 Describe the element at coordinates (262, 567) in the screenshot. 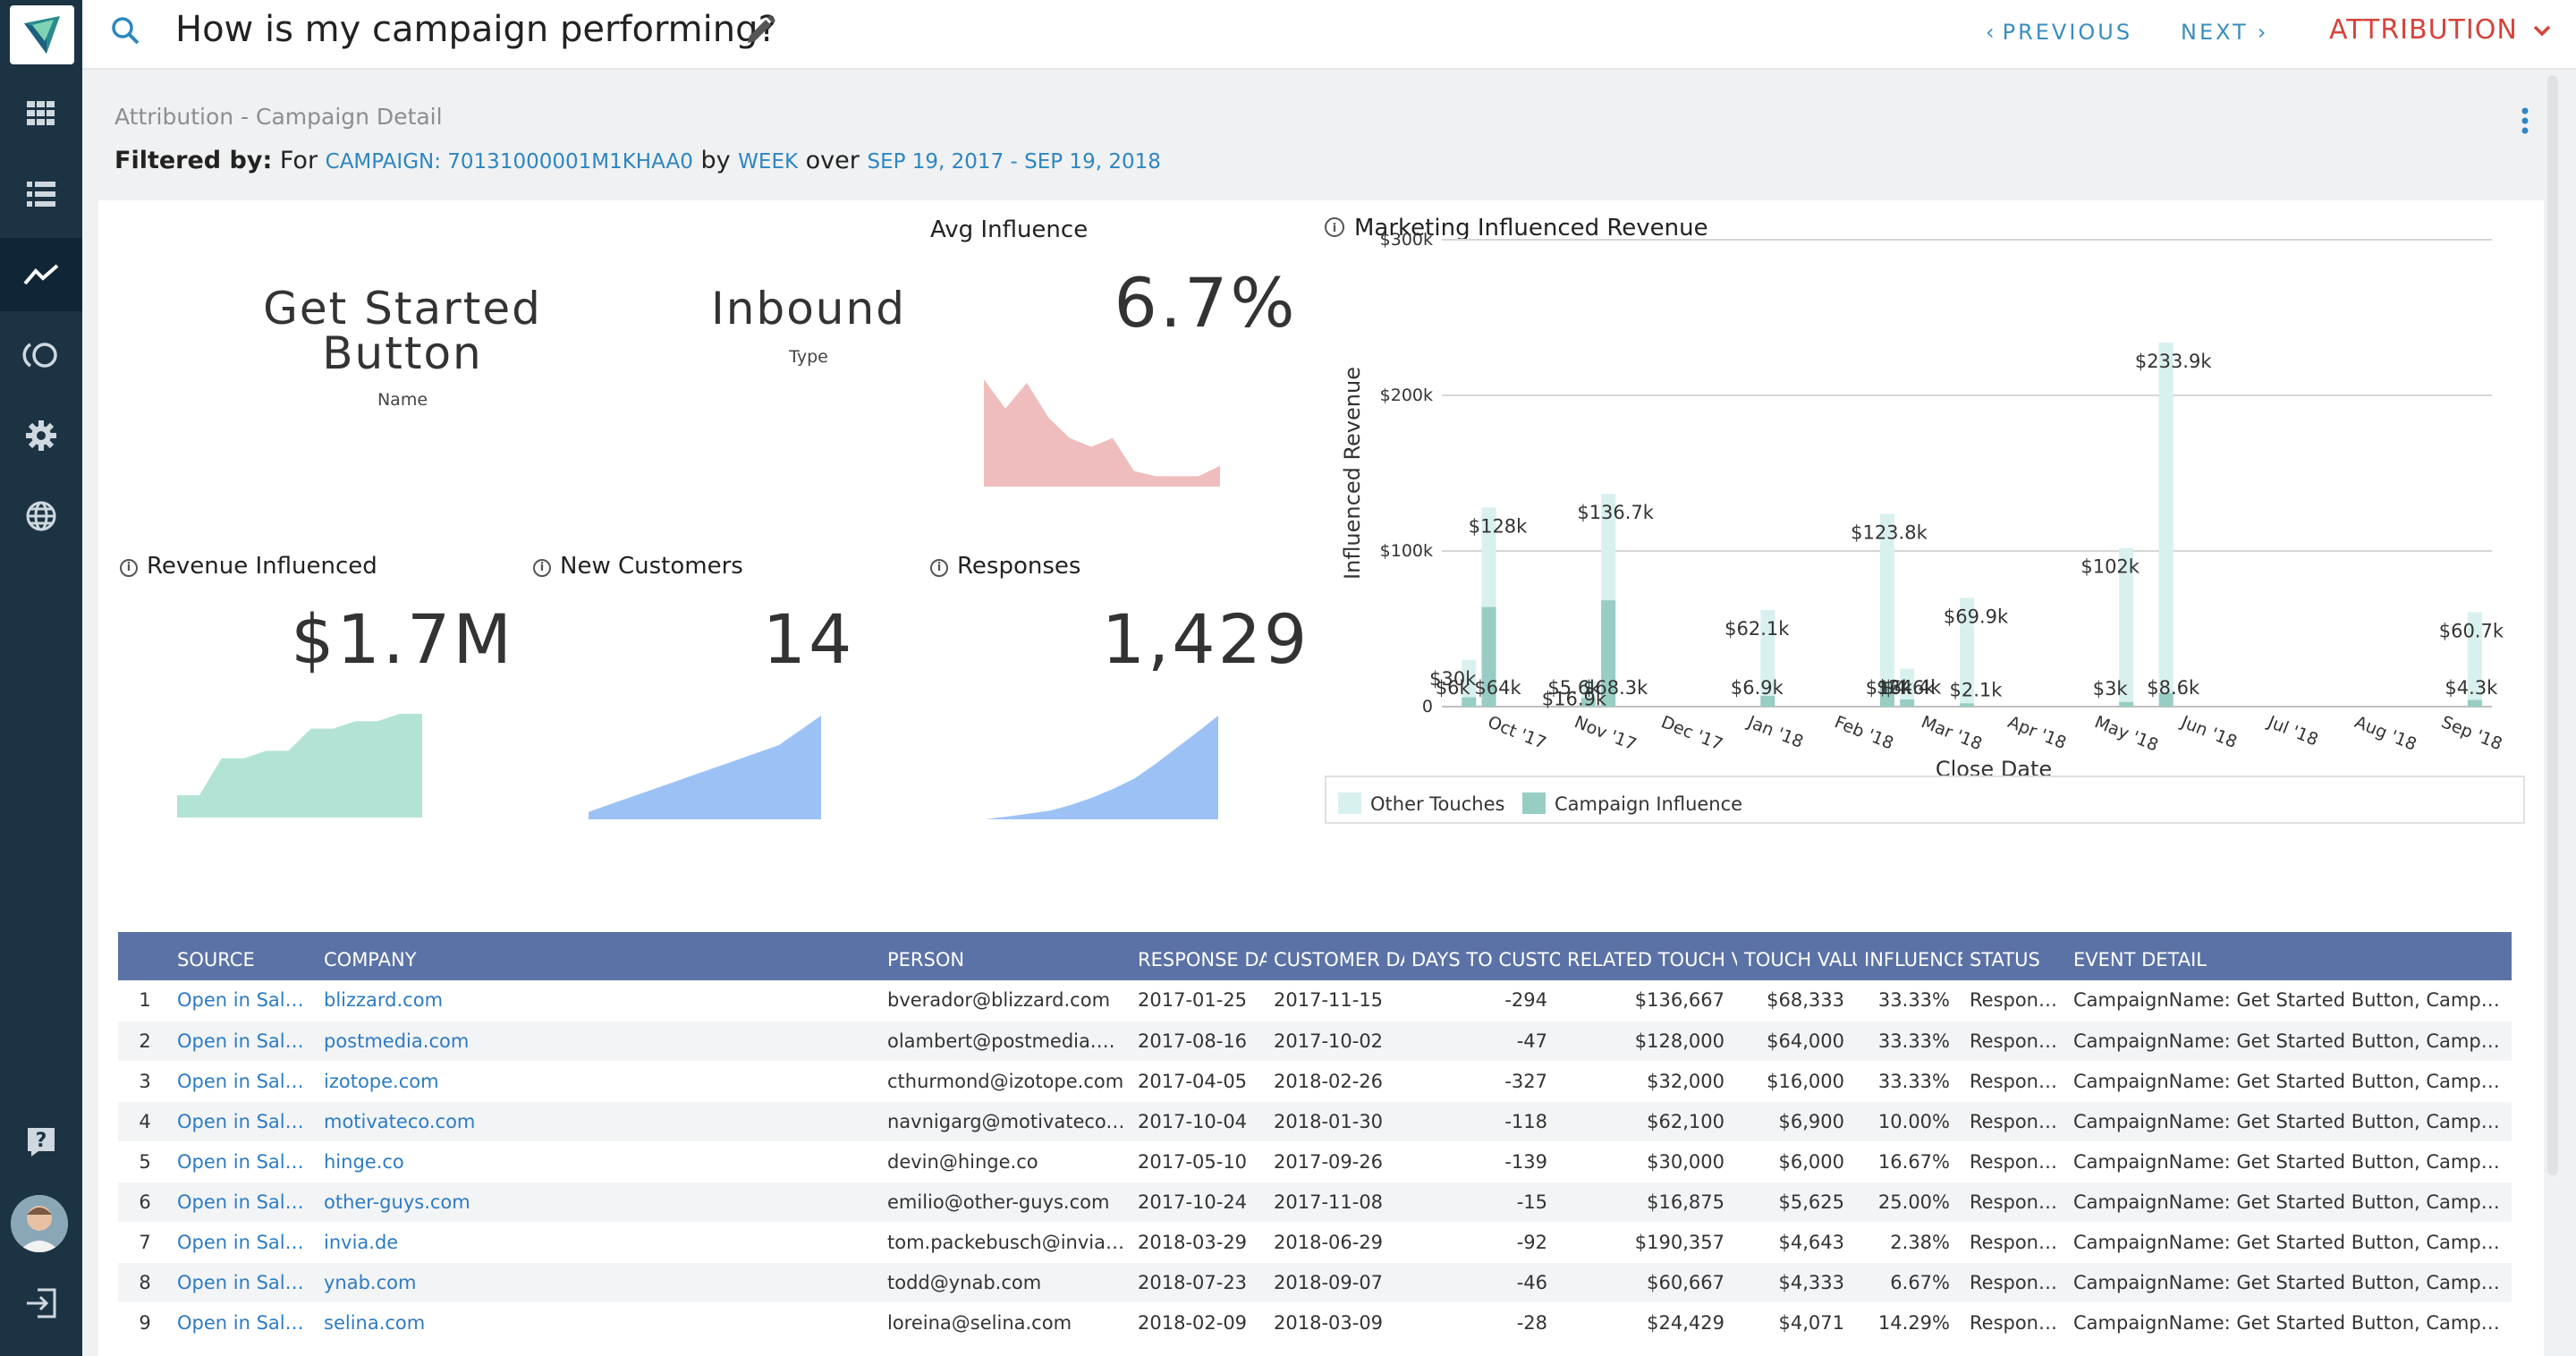

I see `revenue-influenced-label: Revenue Influenced` at that location.